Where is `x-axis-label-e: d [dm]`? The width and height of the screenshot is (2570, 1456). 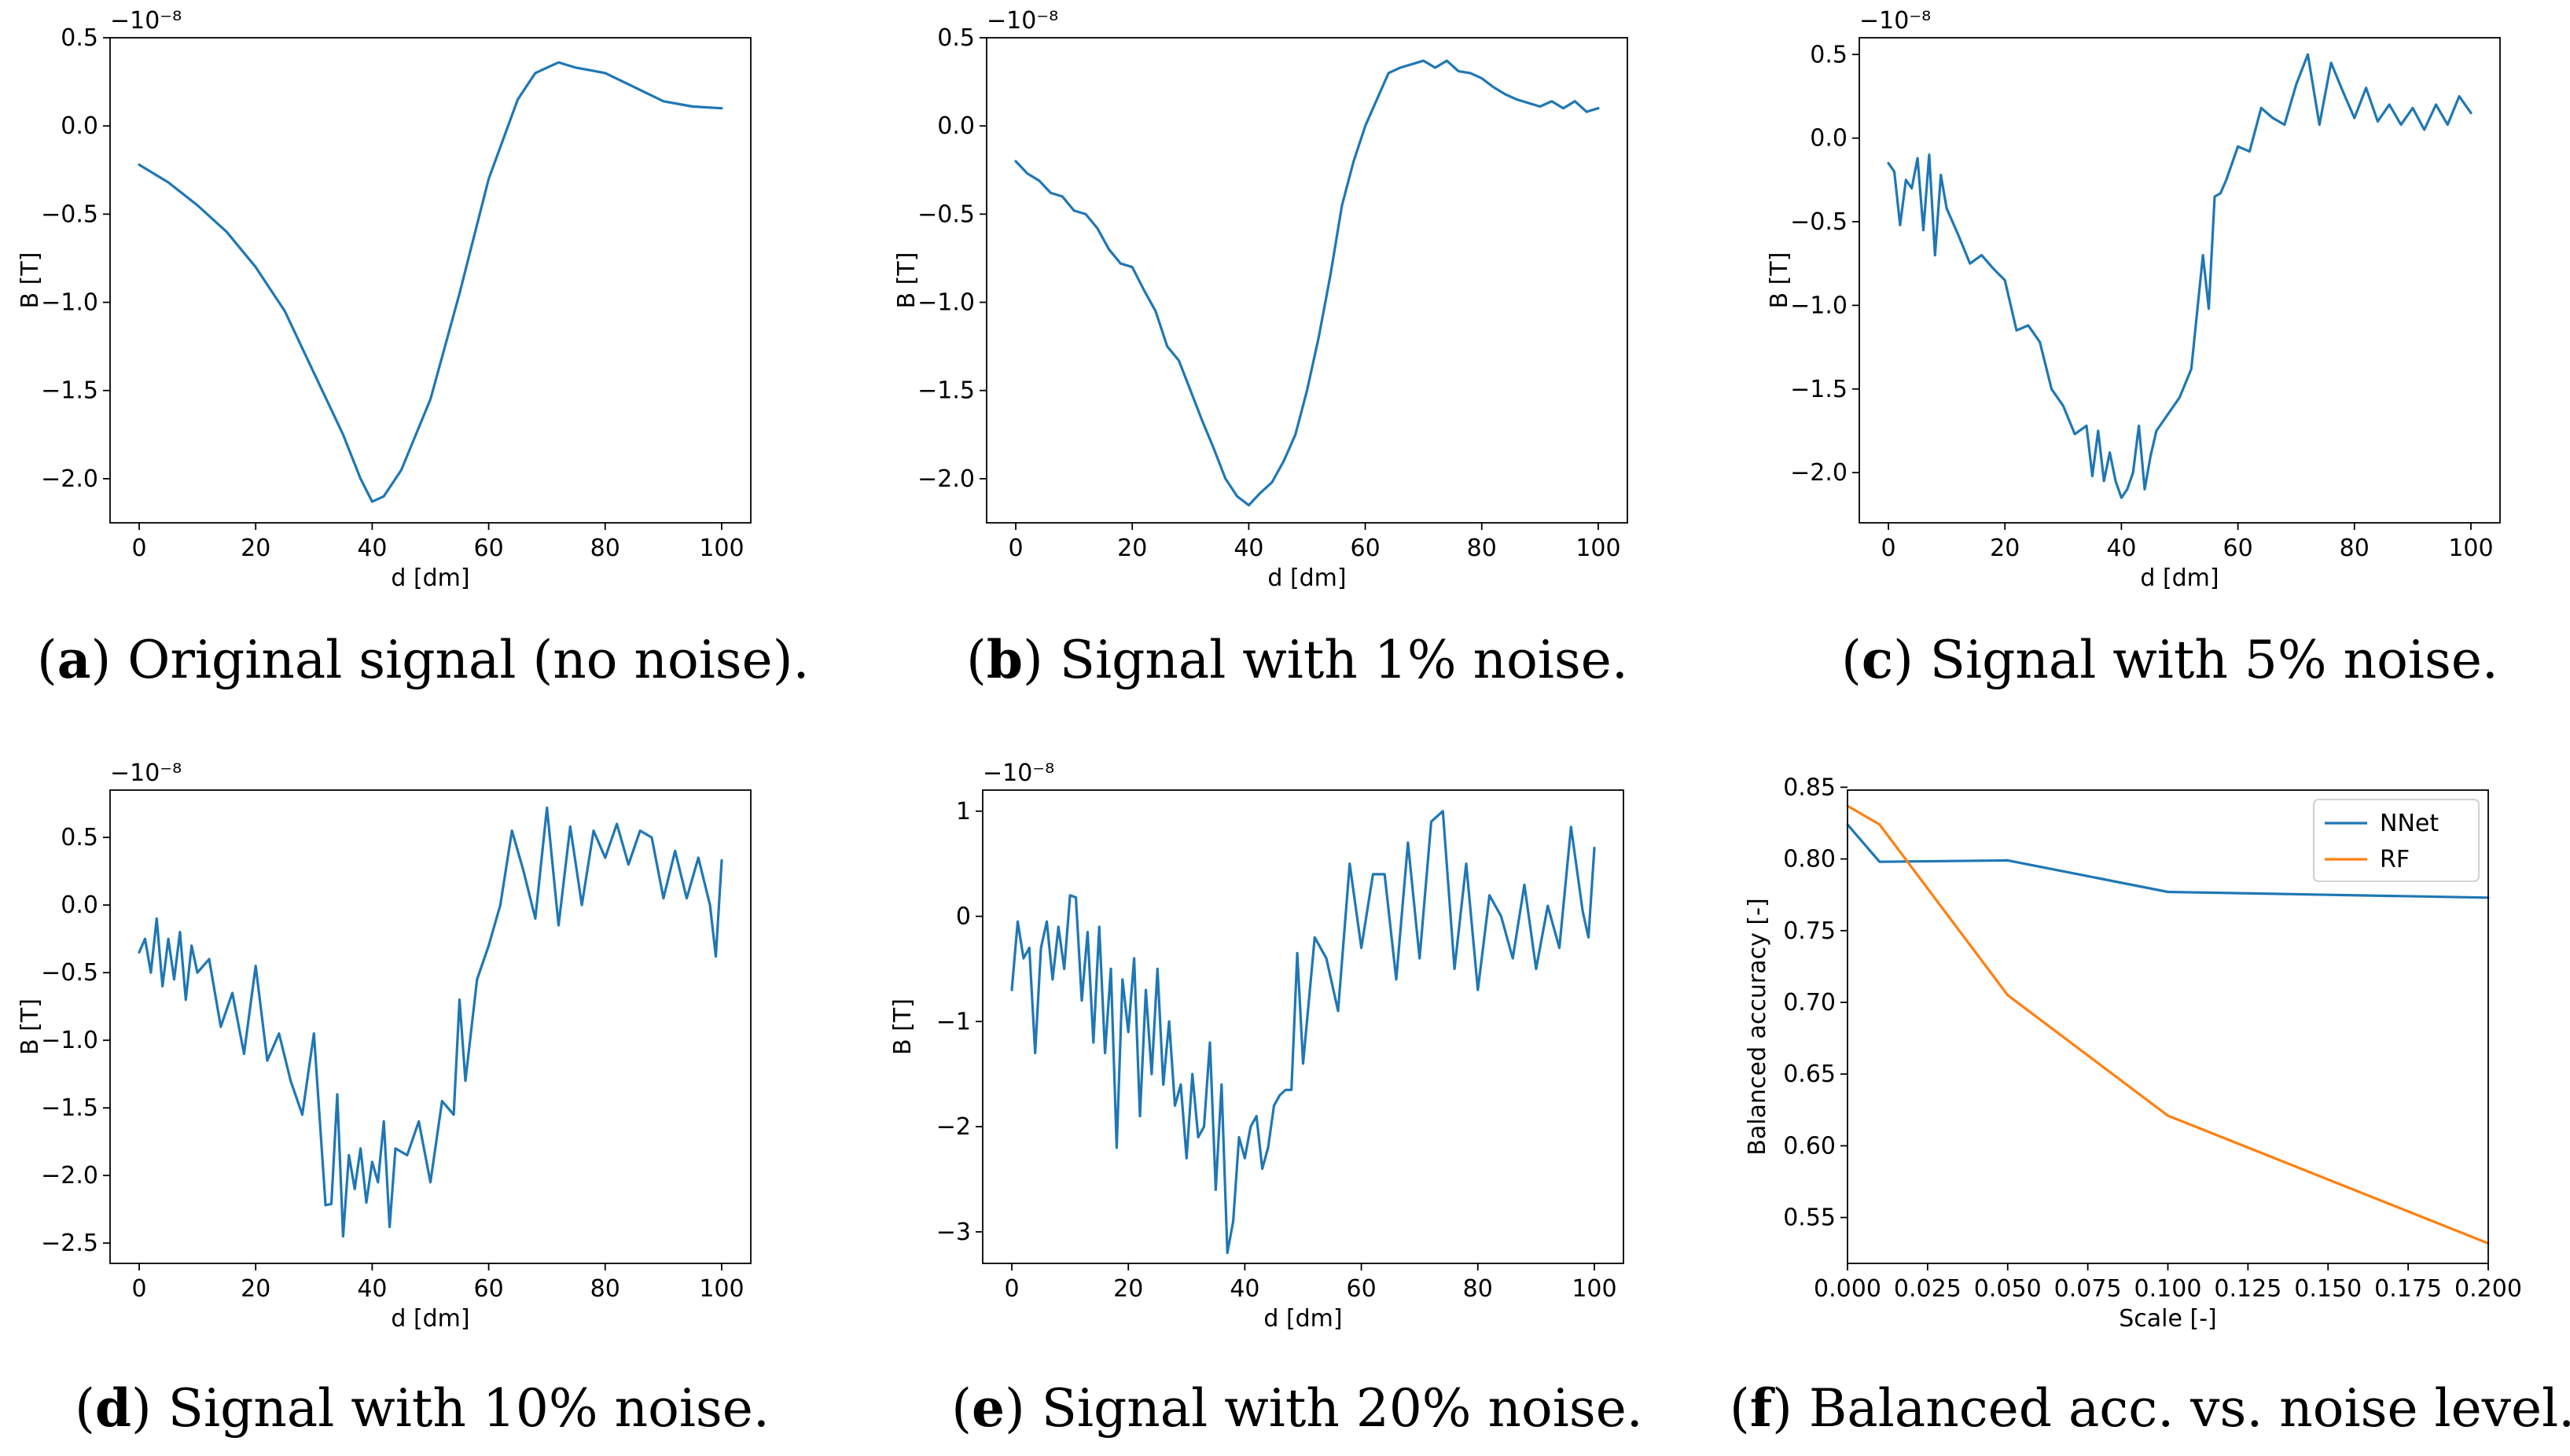 x-axis-label-e: d [dm] is located at coordinates (1302, 1319).